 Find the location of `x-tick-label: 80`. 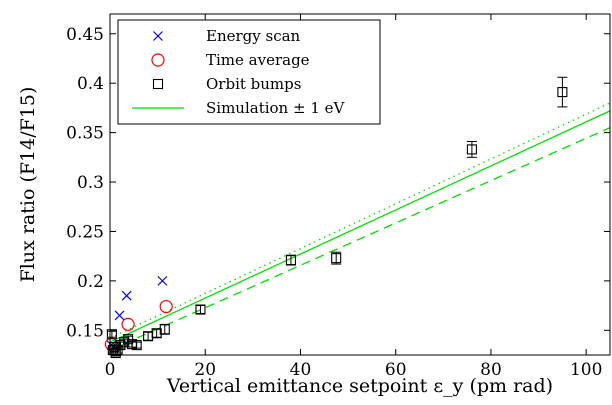

x-tick-label: 80 is located at coordinates (491, 370).